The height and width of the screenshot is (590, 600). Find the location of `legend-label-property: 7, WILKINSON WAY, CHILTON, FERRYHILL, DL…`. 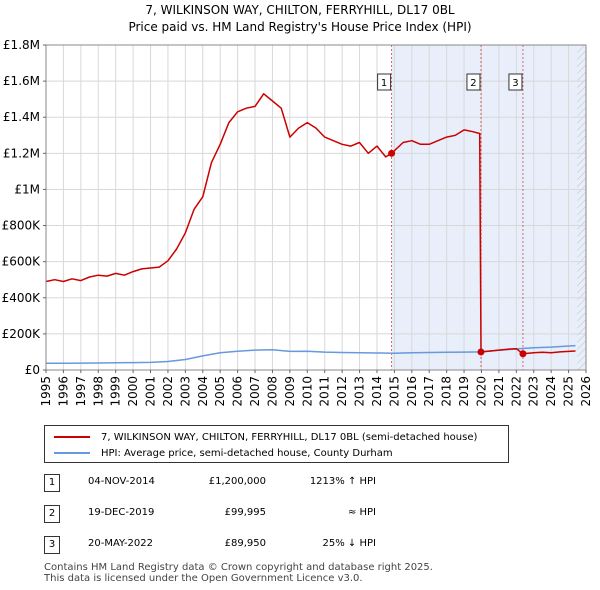

legend-label-property: 7, WILKINSON WAY, CHILTON, FERRYHILL, DL… is located at coordinates (289, 437).